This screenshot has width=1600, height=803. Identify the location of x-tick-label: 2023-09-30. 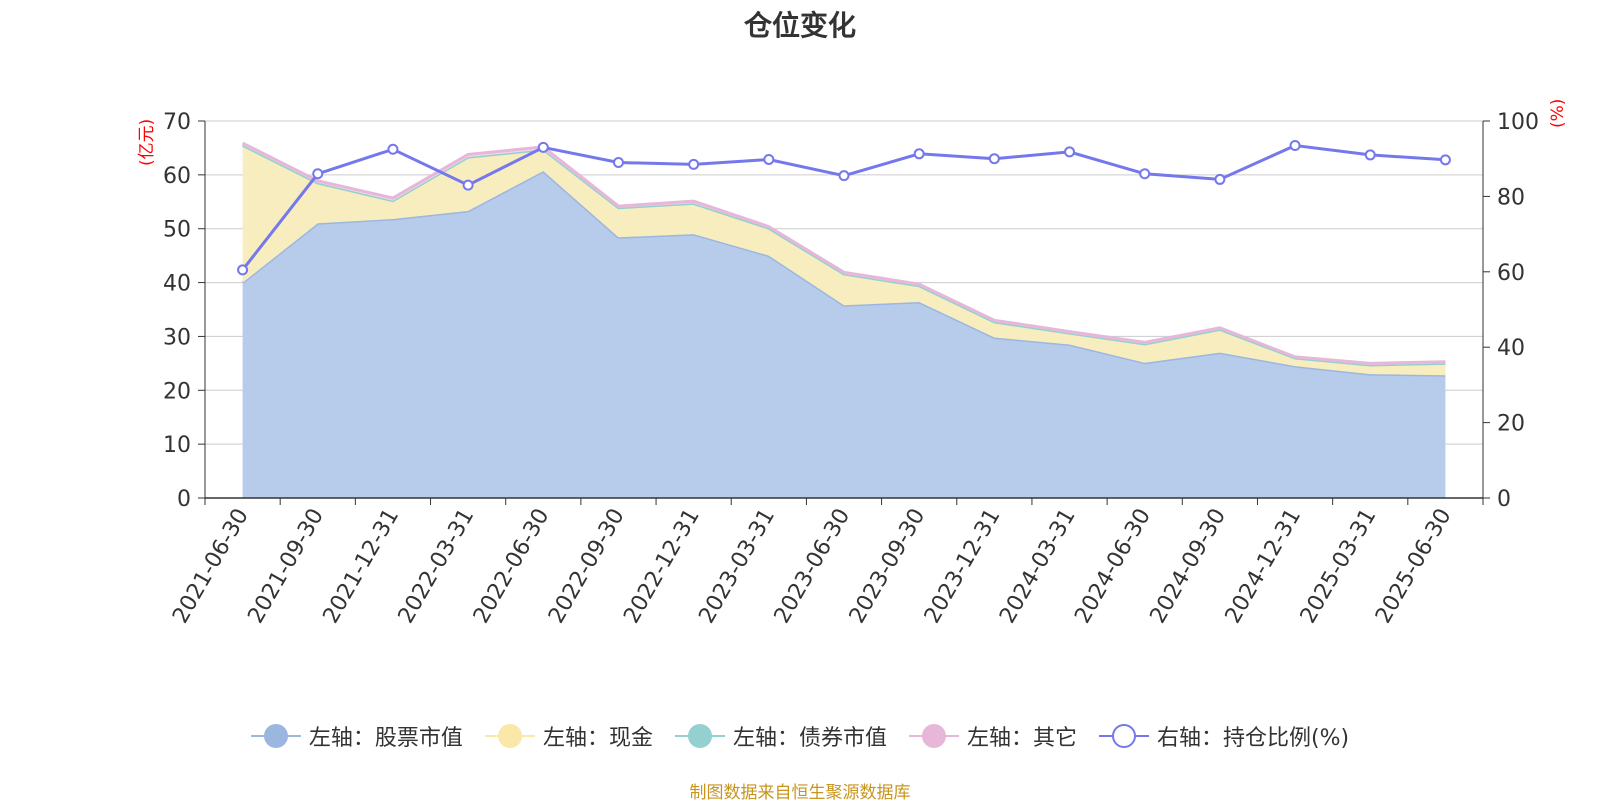
(888, 566).